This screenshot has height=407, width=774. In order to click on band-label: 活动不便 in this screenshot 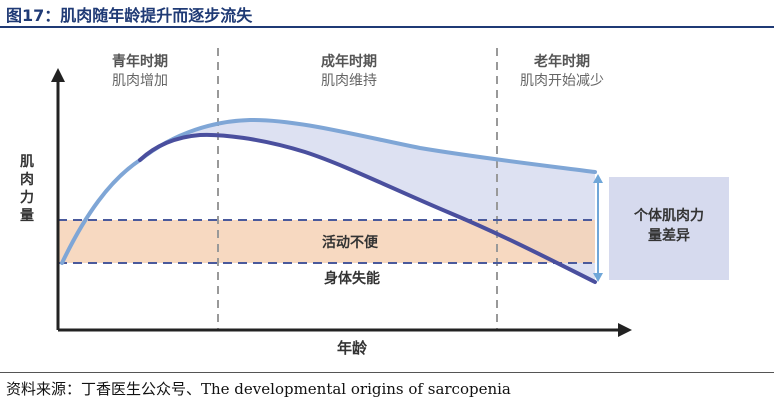, I will do `click(350, 242)`.